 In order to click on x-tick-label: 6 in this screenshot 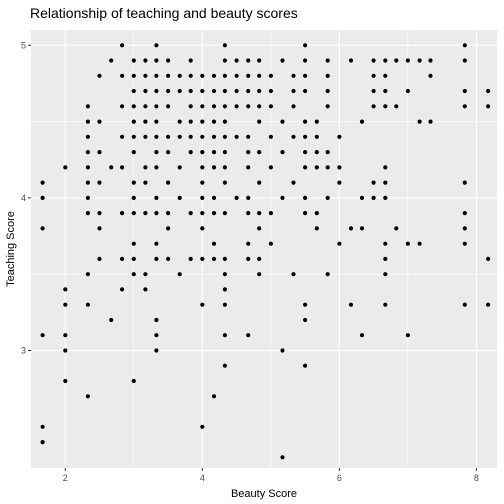, I will do `click(339, 478)`.